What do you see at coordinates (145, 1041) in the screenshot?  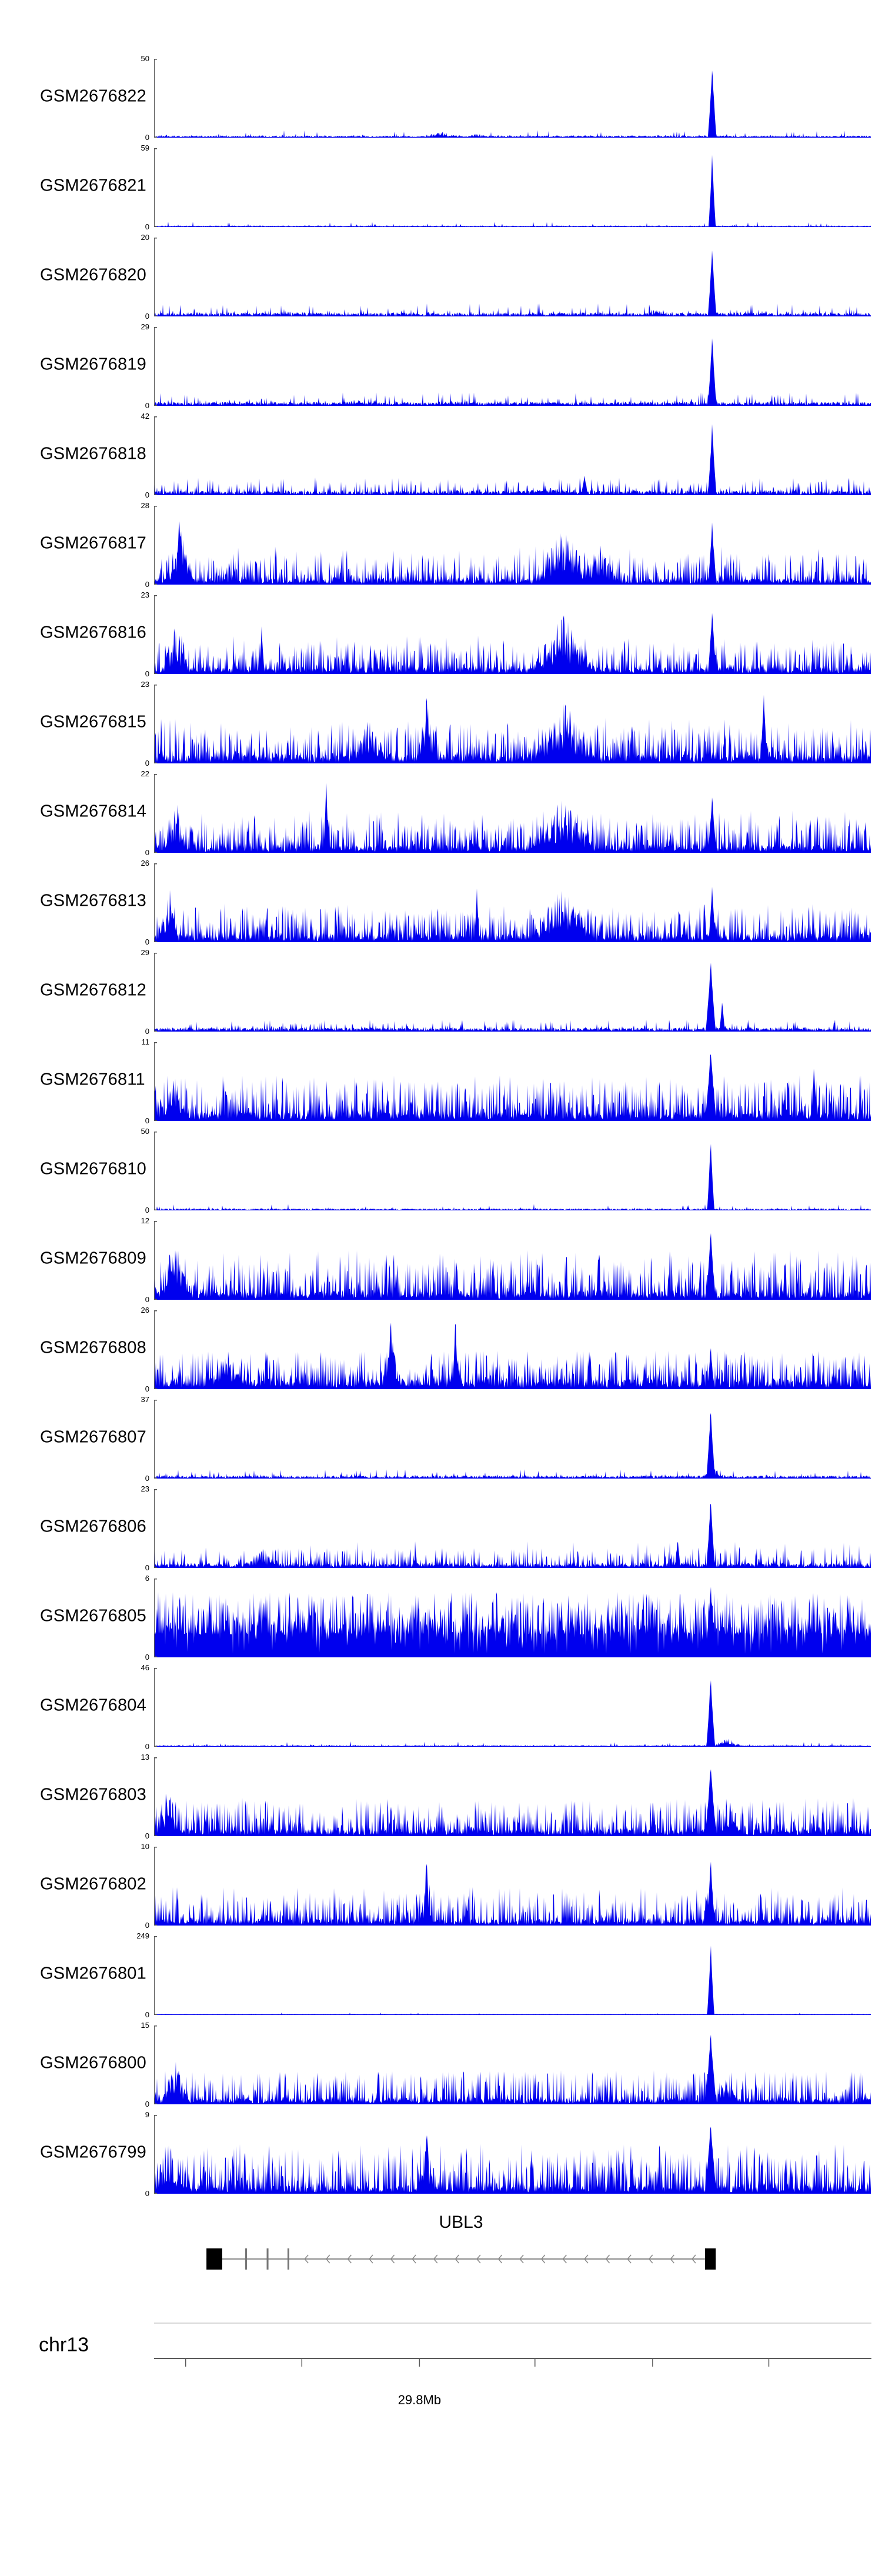 I see `yaxis-max-label: 11` at bounding box center [145, 1041].